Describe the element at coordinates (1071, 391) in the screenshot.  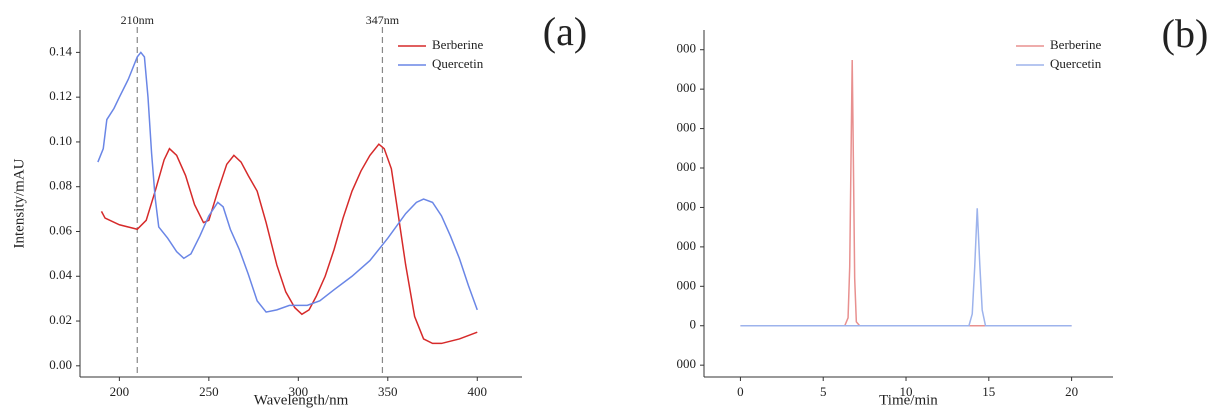
I see `x-tick-label: 20` at that location.